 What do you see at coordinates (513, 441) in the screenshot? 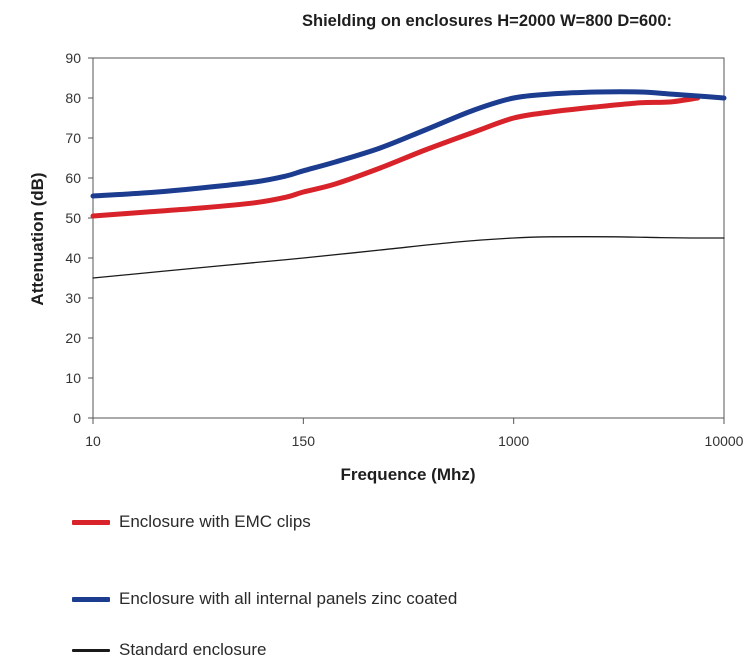
I see `x-tick-label: 1000` at bounding box center [513, 441].